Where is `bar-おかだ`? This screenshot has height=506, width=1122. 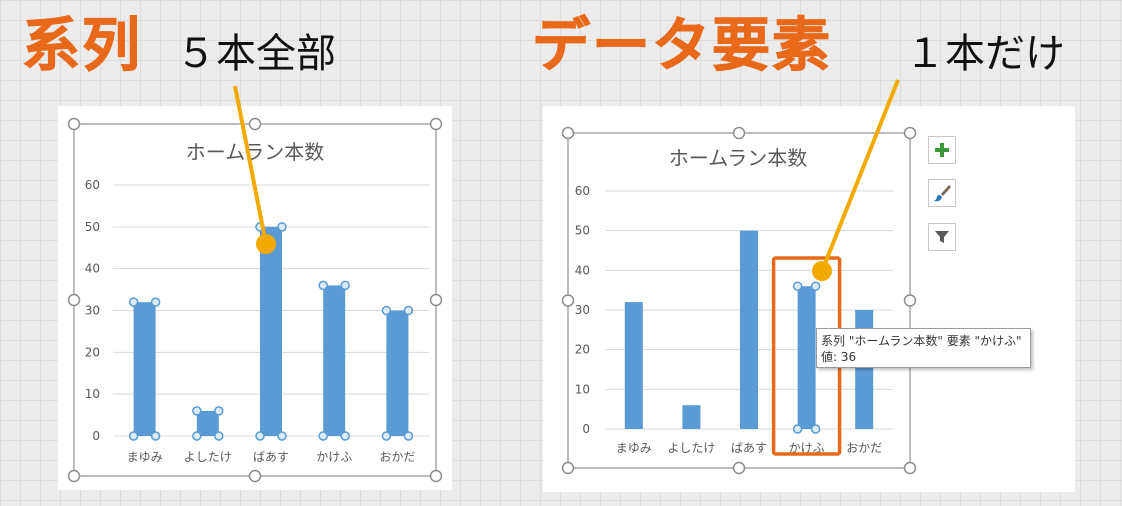
bar-おかだ is located at coordinates (397, 373).